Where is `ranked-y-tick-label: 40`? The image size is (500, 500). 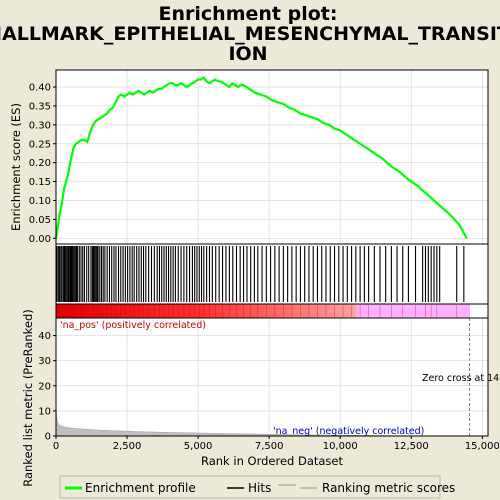
ranked-y-tick-label: 40 is located at coordinates (44, 336).